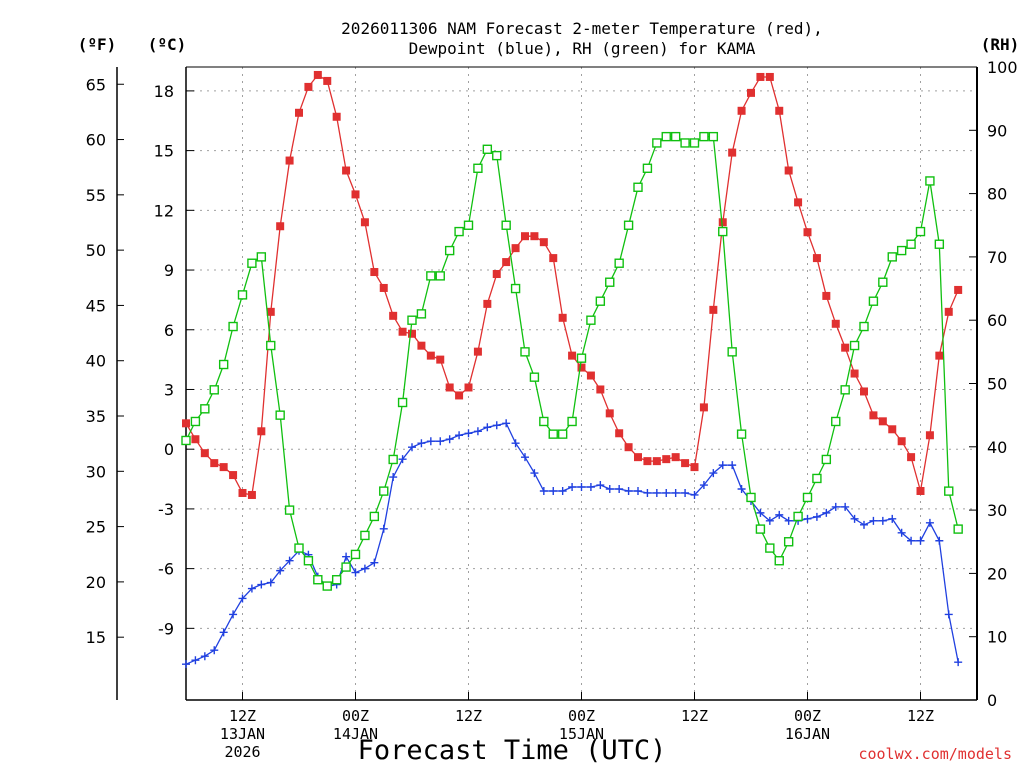 The image size is (1024, 768). Describe the element at coordinates (96, 195) in the screenshot. I see `fahrenheit-tick-label: 55` at that location.